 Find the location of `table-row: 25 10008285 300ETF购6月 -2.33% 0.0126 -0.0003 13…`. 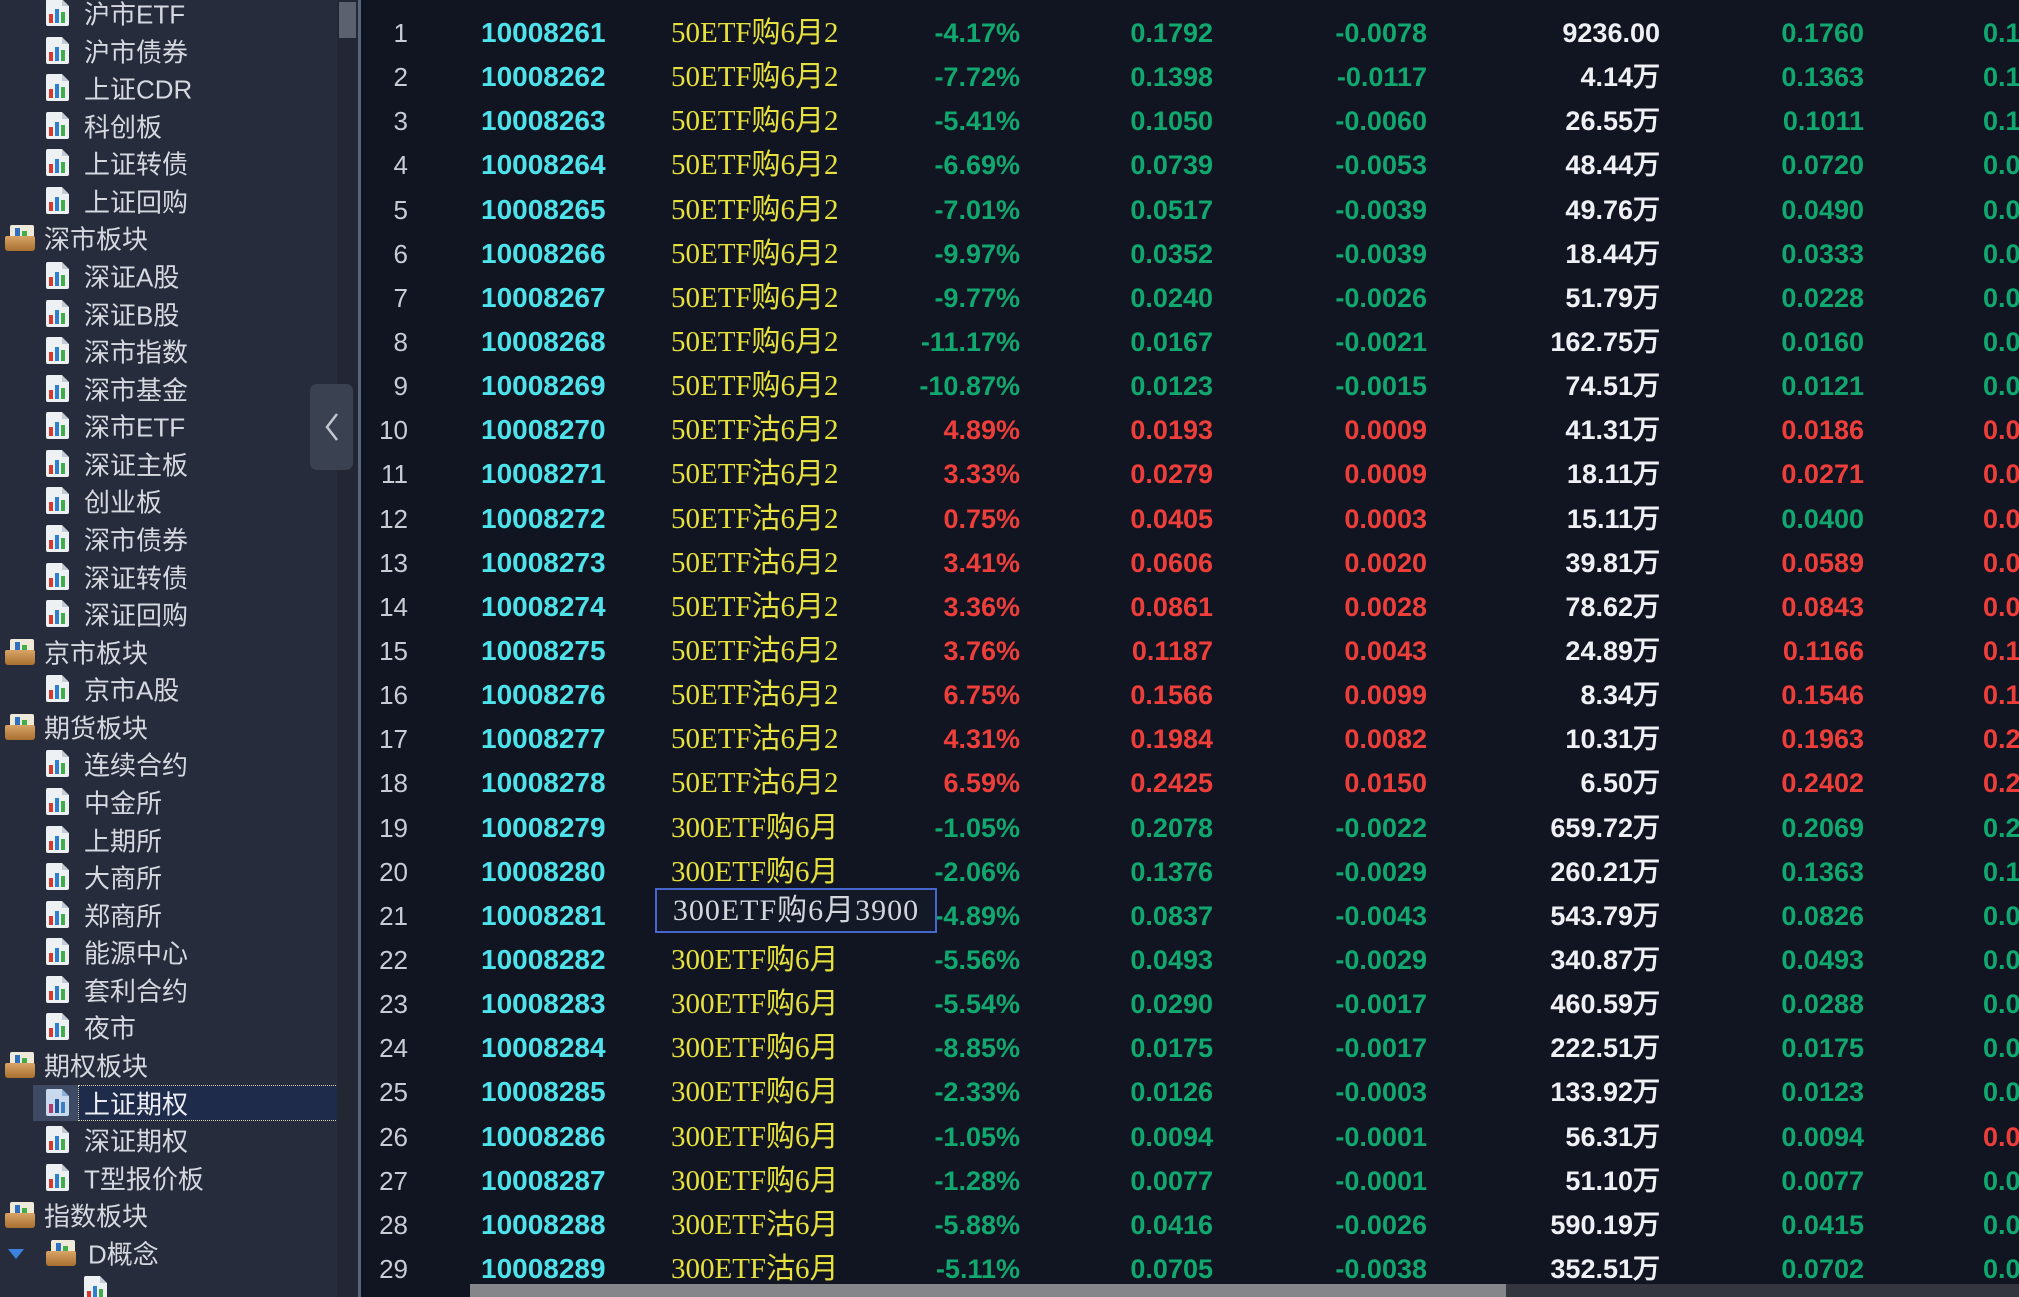

table-row: 25 10008285 300ETF购6月 -2.33% 0.0126 -0.0003 13… is located at coordinates (1190, 1092).